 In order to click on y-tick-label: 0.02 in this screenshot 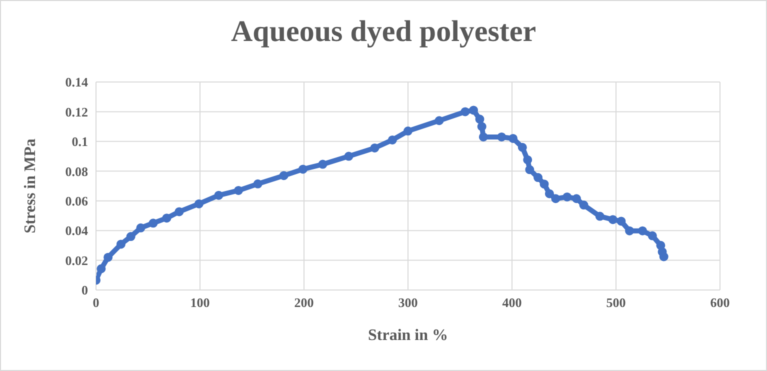, I will do `click(76, 260)`.